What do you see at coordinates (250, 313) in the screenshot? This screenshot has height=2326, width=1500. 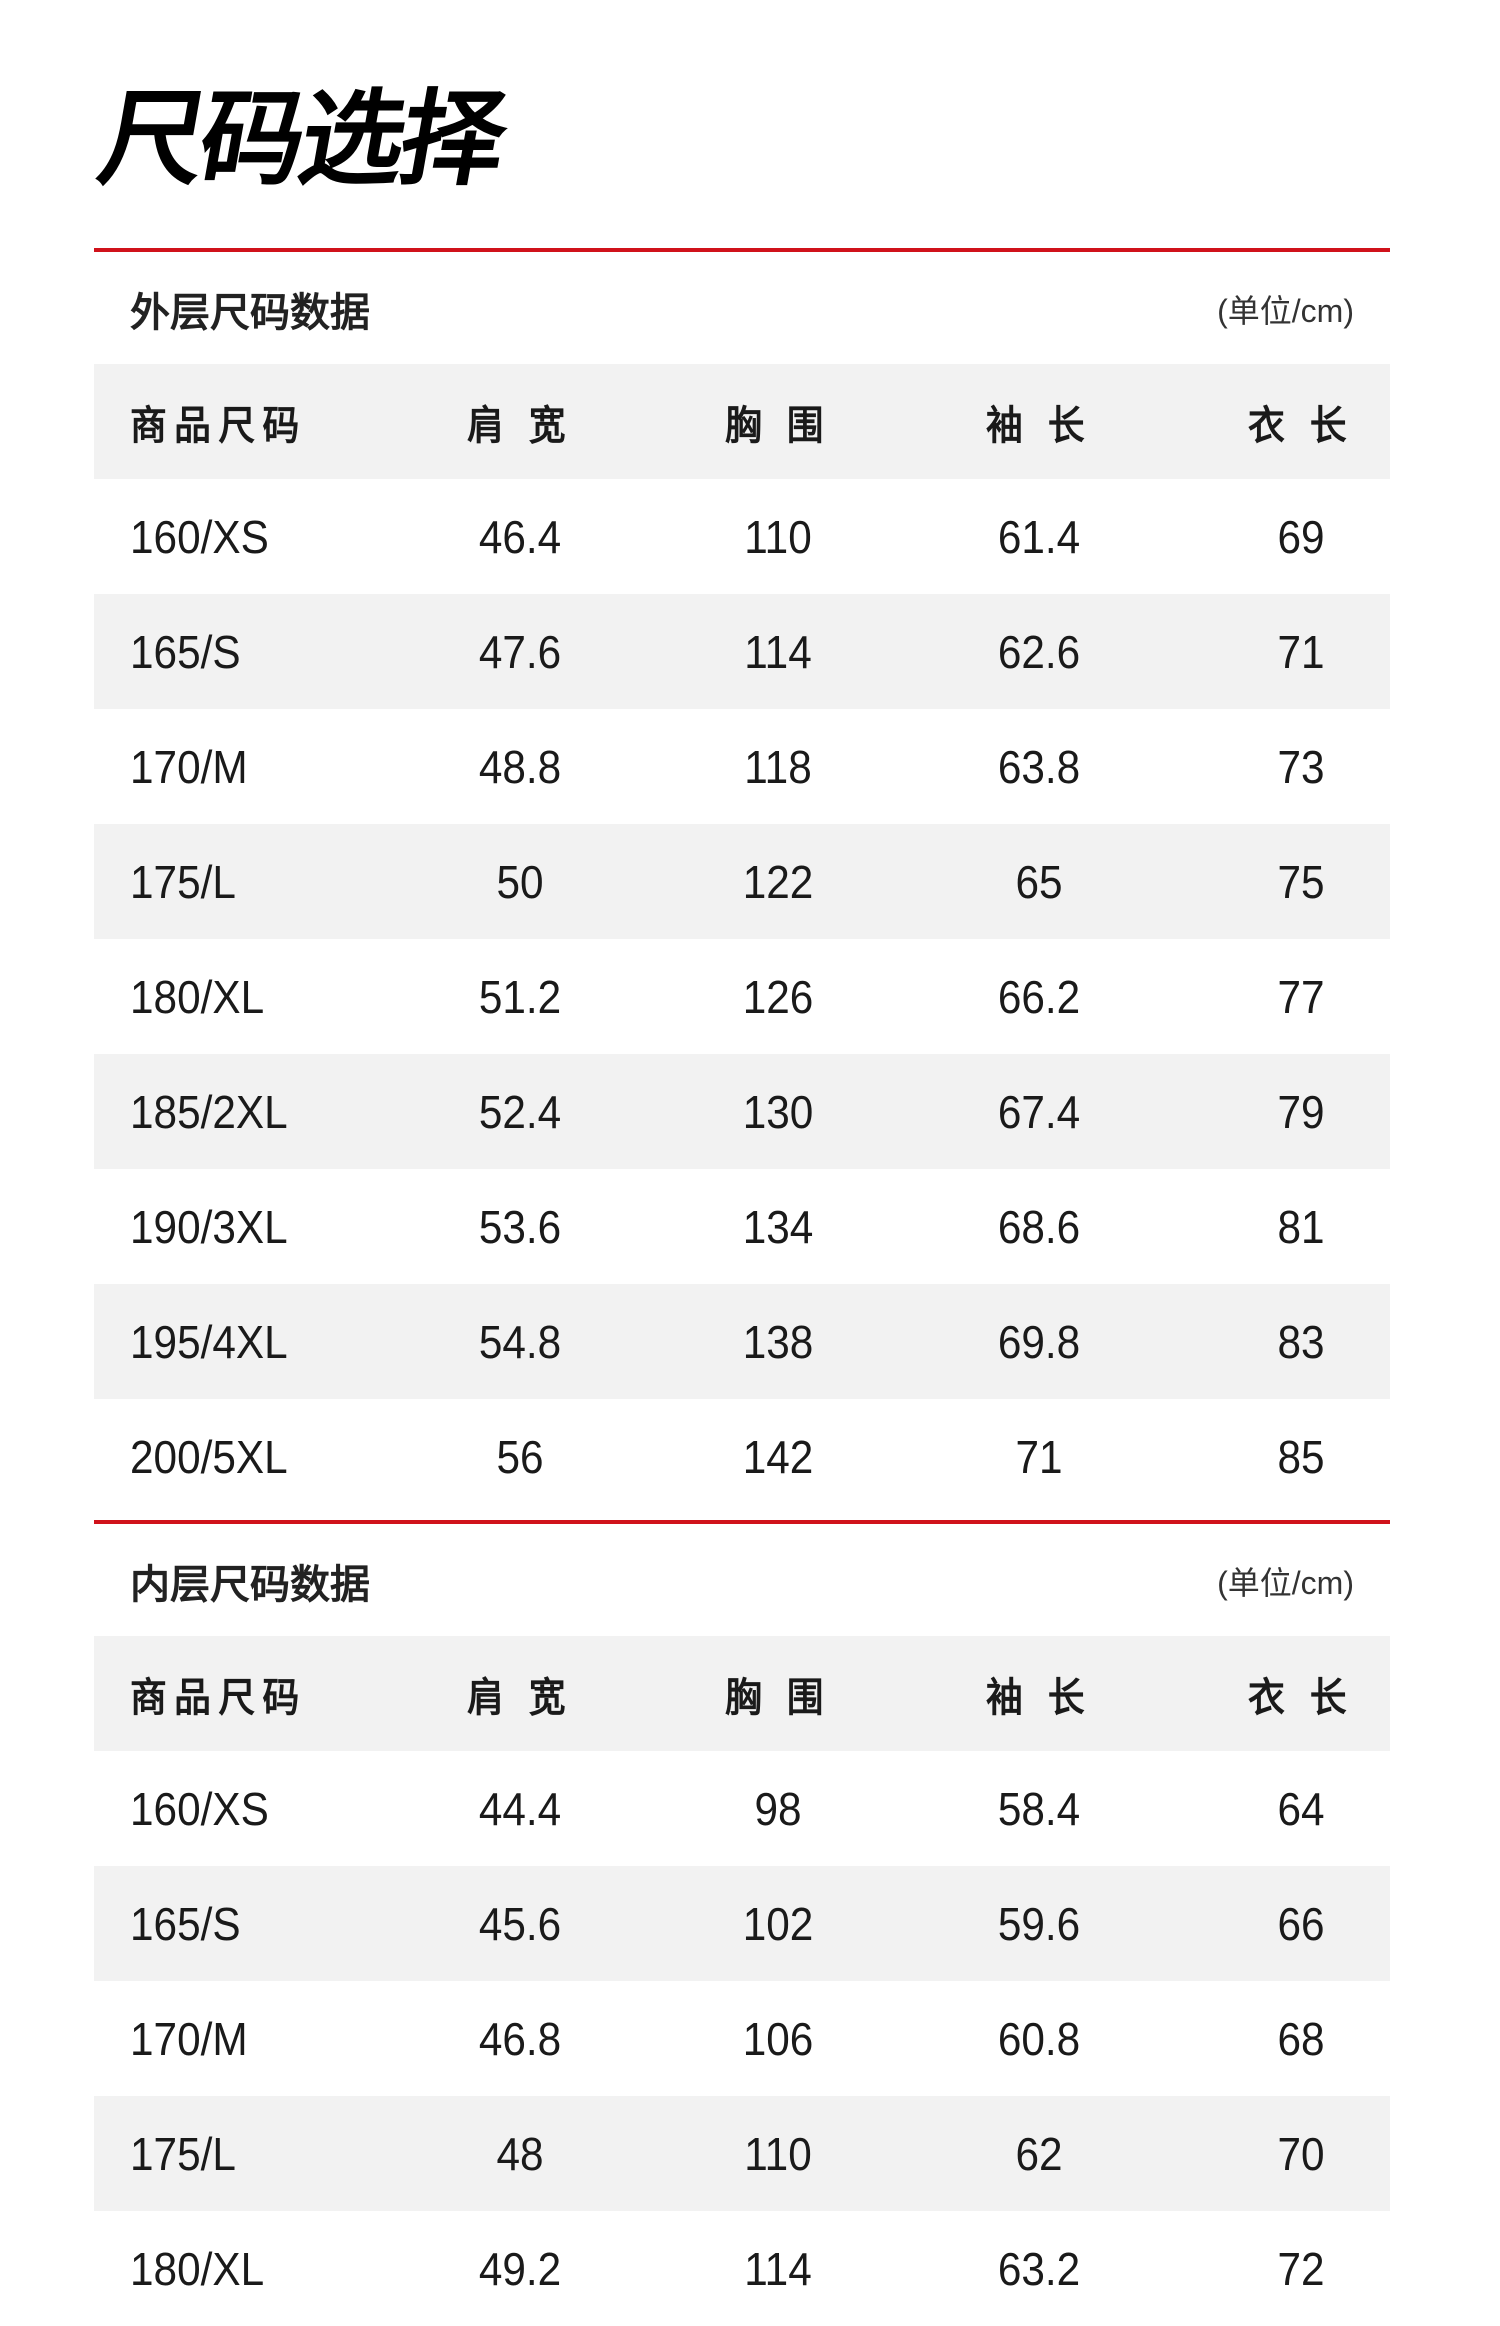 I see `section-title: 外层尺码数据` at bounding box center [250, 313].